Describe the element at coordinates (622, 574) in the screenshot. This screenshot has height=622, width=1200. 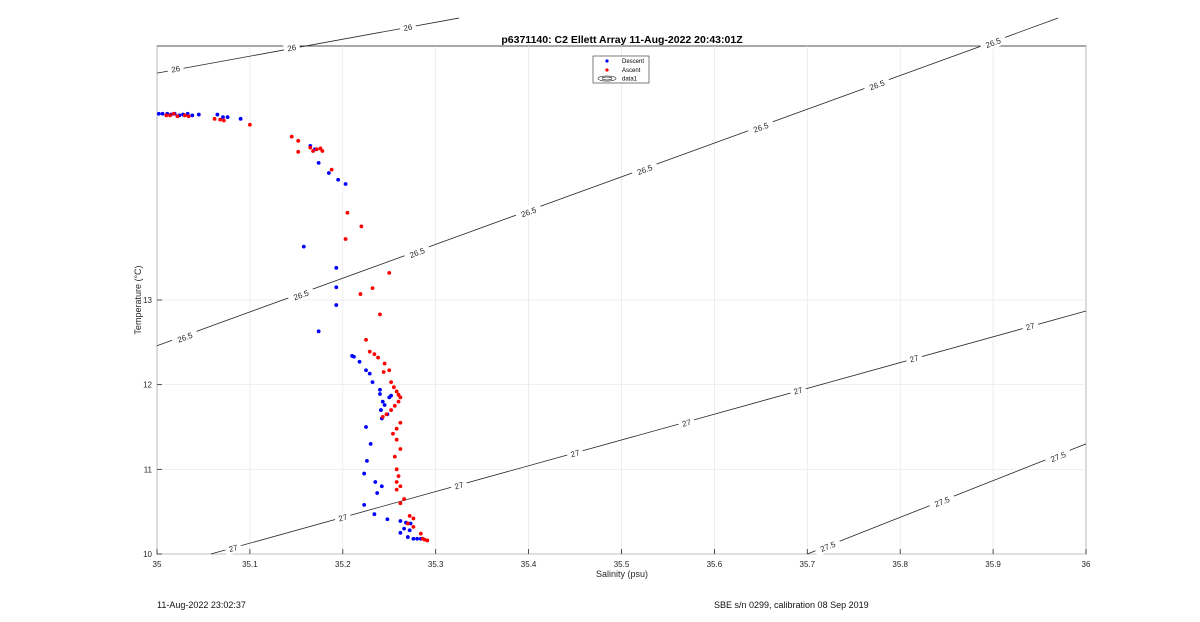
I see `x-axis-label: Salinity (psu)` at that location.